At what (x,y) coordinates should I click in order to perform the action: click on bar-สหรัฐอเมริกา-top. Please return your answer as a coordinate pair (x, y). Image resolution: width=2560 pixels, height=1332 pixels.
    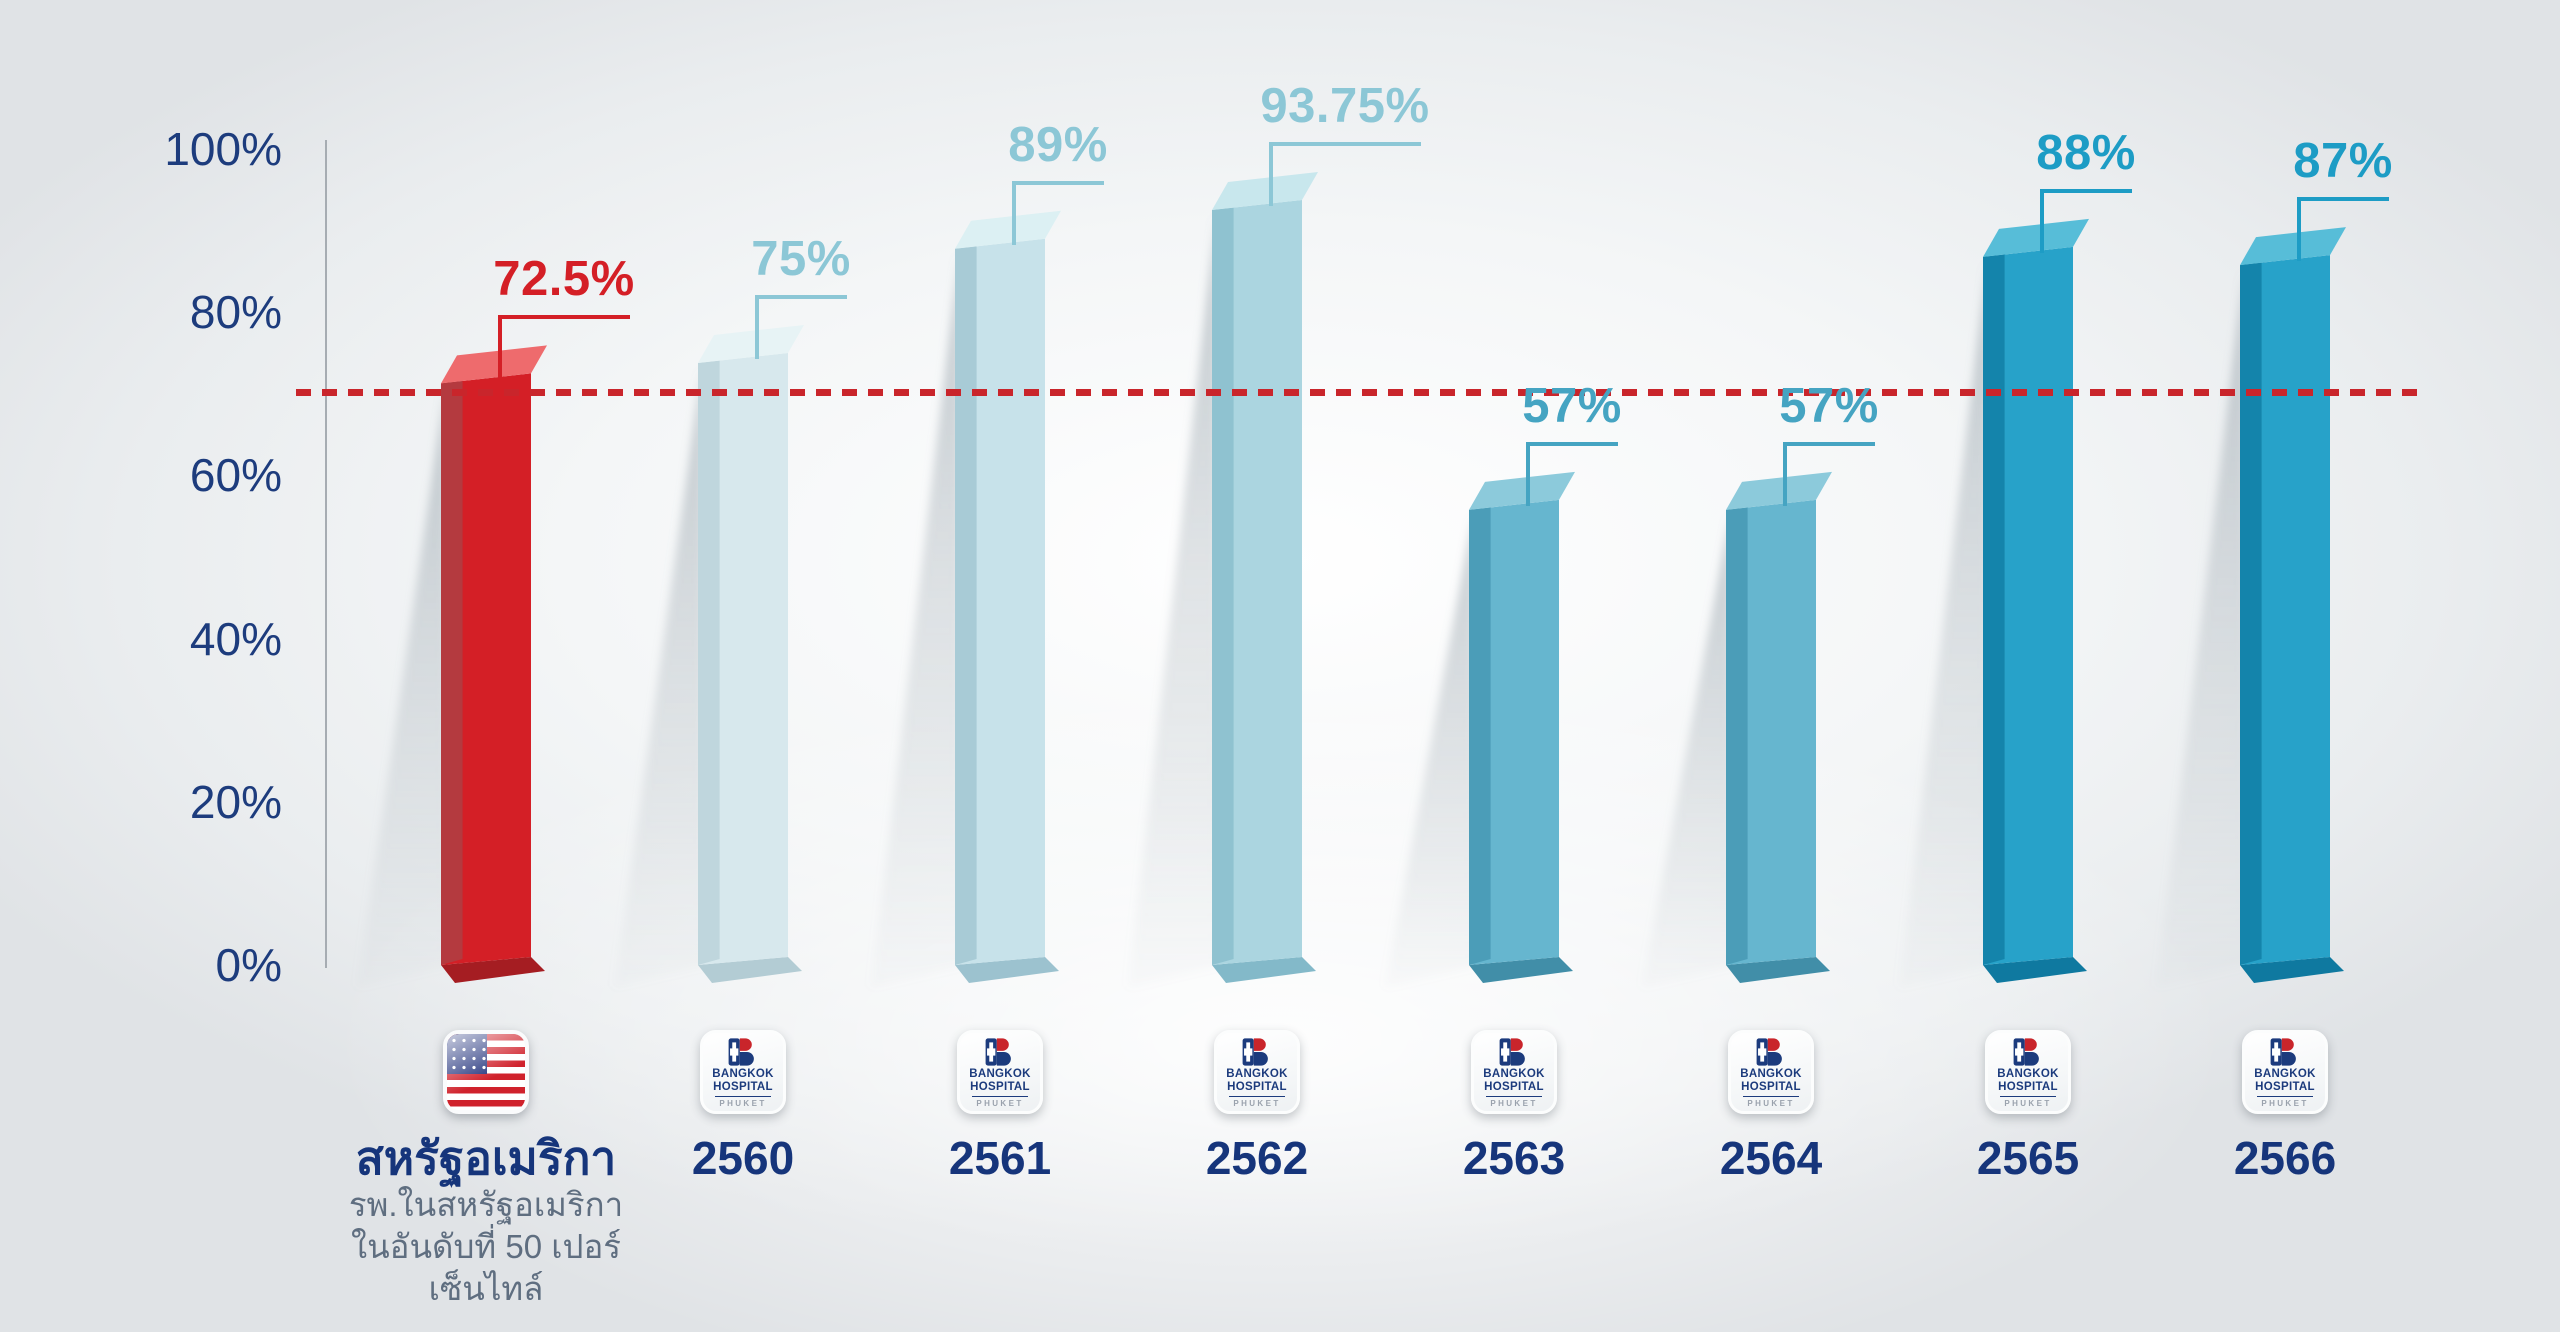
    Looking at the image, I should click on (494, 364).